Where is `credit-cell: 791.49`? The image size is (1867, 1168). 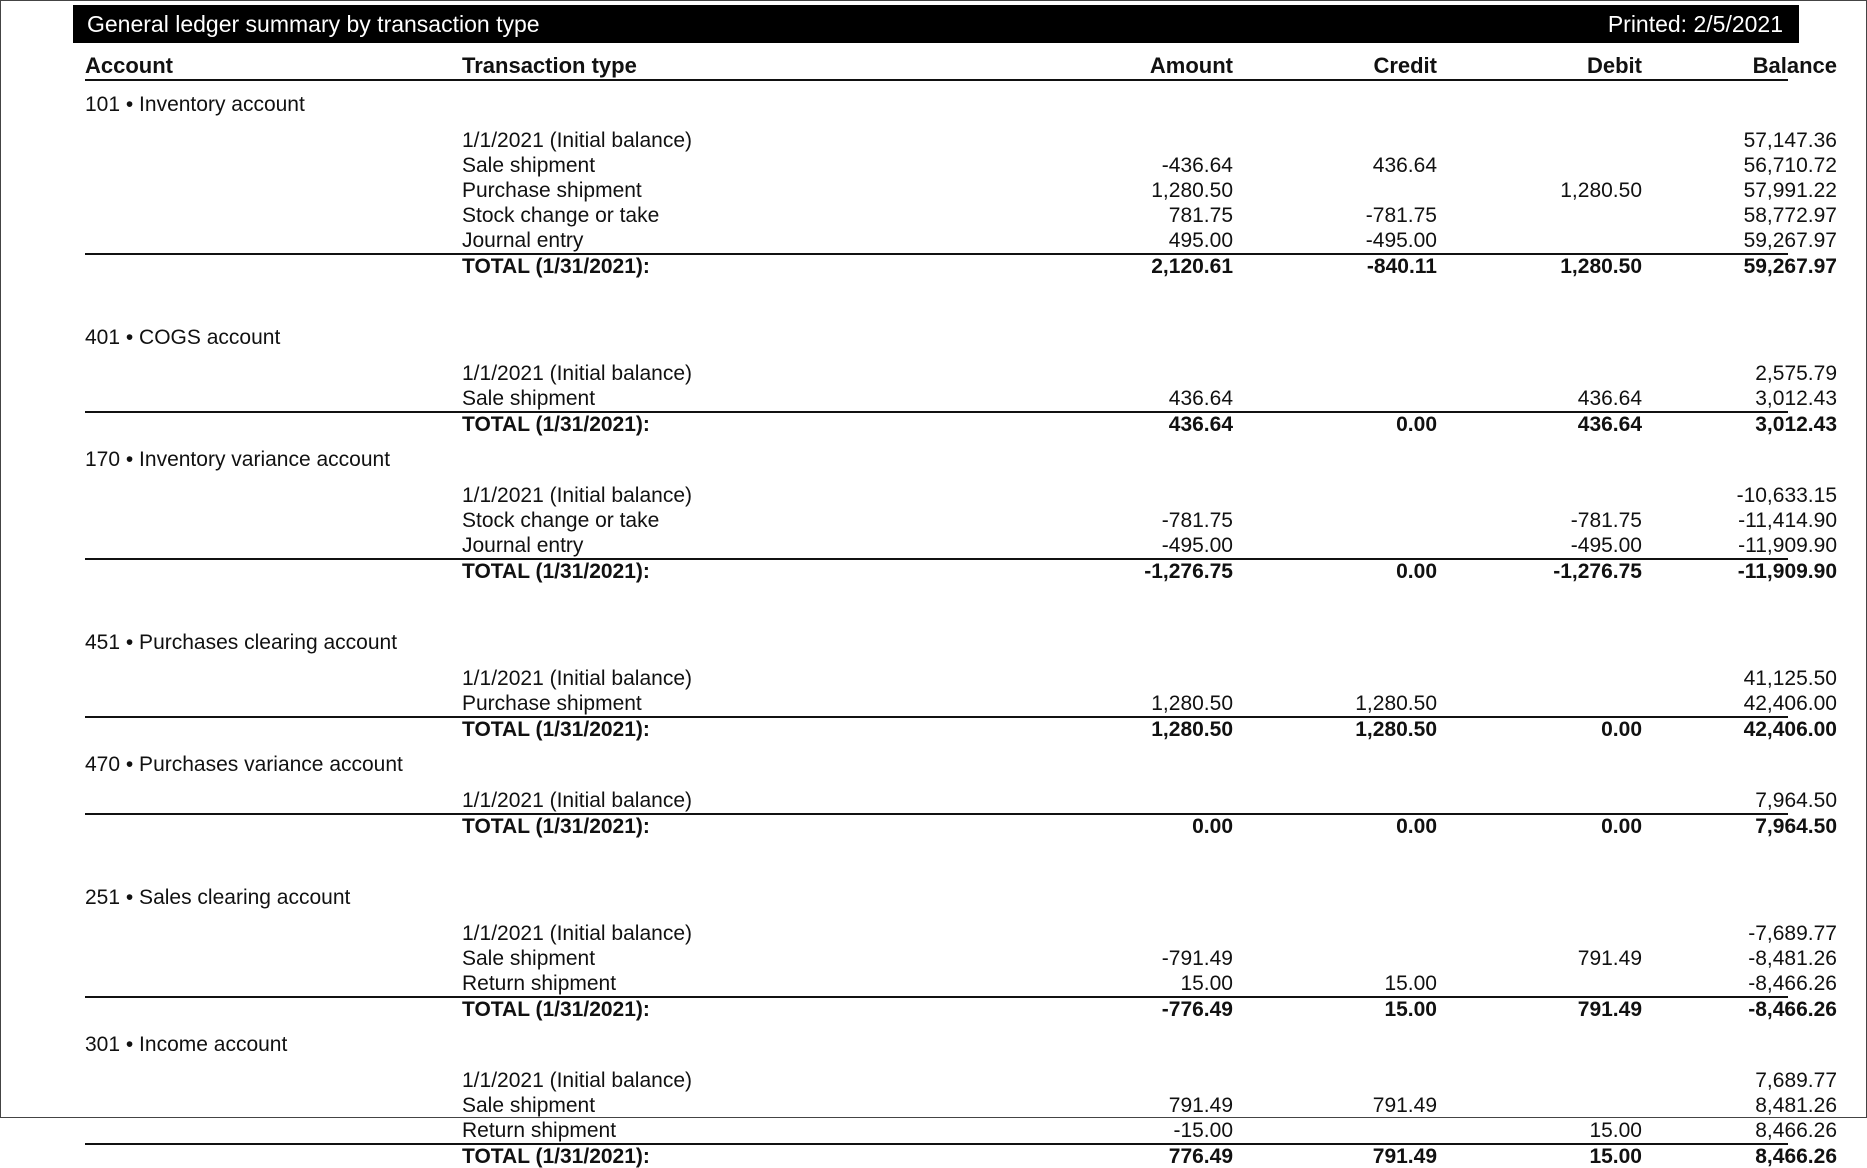
credit-cell: 791.49 is located at coordinates (1404, 1105).